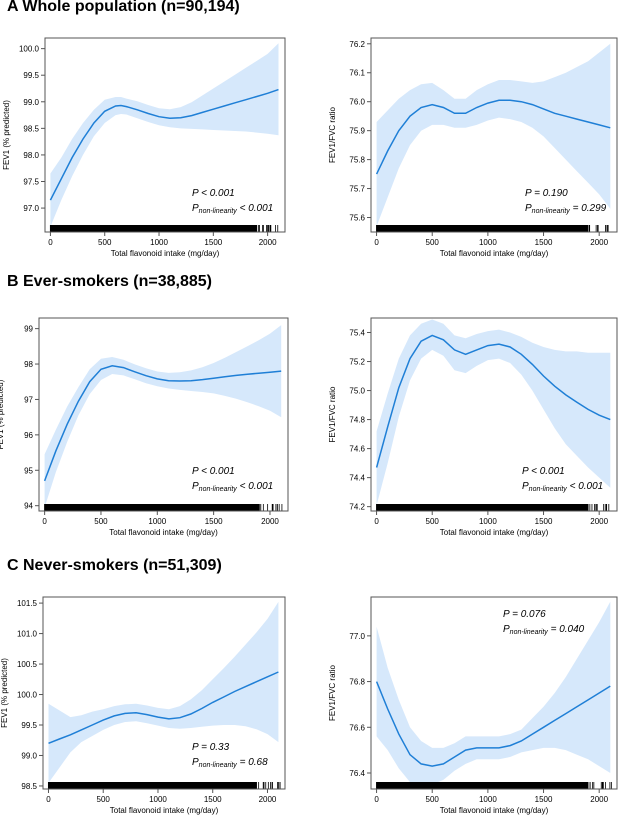 The height and width of the screenshot is (822, 622). I want to click on p-nonlinearity-value: = 0.040, so click(566, 629).